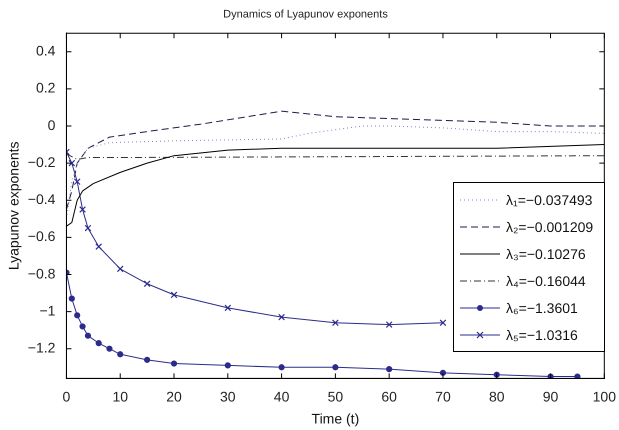  What do you see at coordinates (46, 88) in the screenshot?
I see `y-tick-label: 0.2` at bounding box center [46, 88].